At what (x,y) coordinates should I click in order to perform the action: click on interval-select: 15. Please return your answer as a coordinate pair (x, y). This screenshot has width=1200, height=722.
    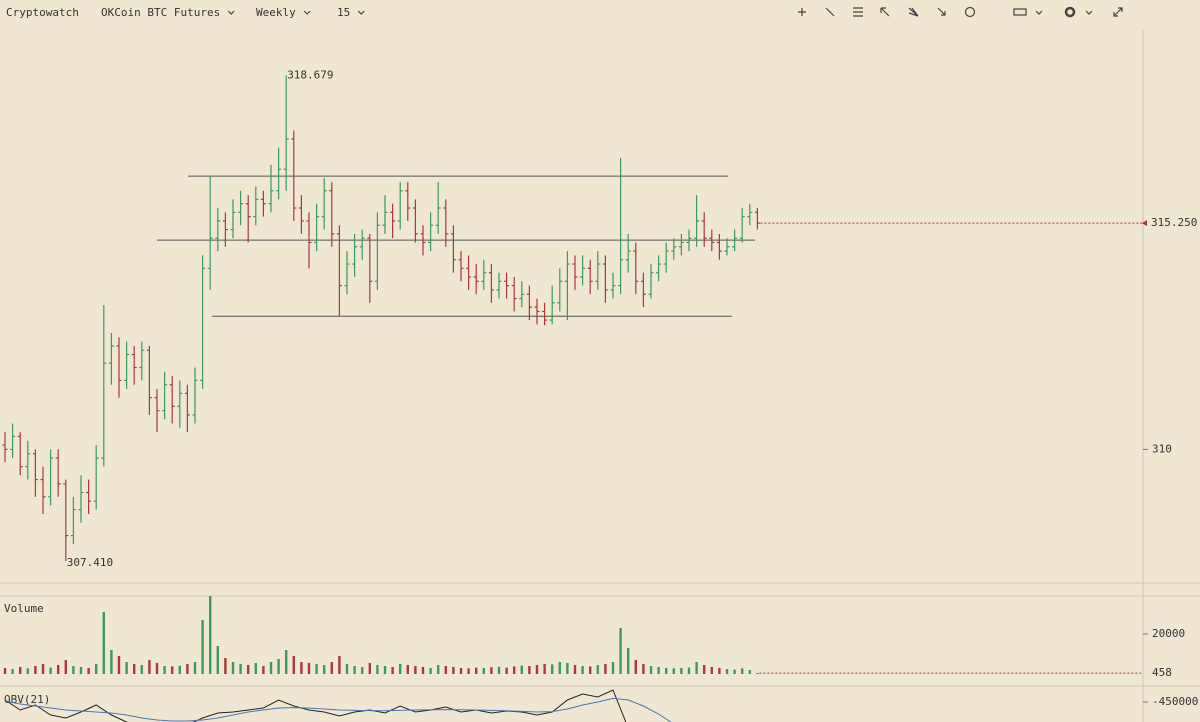
    Looking at the image, I should click on (343, 12).